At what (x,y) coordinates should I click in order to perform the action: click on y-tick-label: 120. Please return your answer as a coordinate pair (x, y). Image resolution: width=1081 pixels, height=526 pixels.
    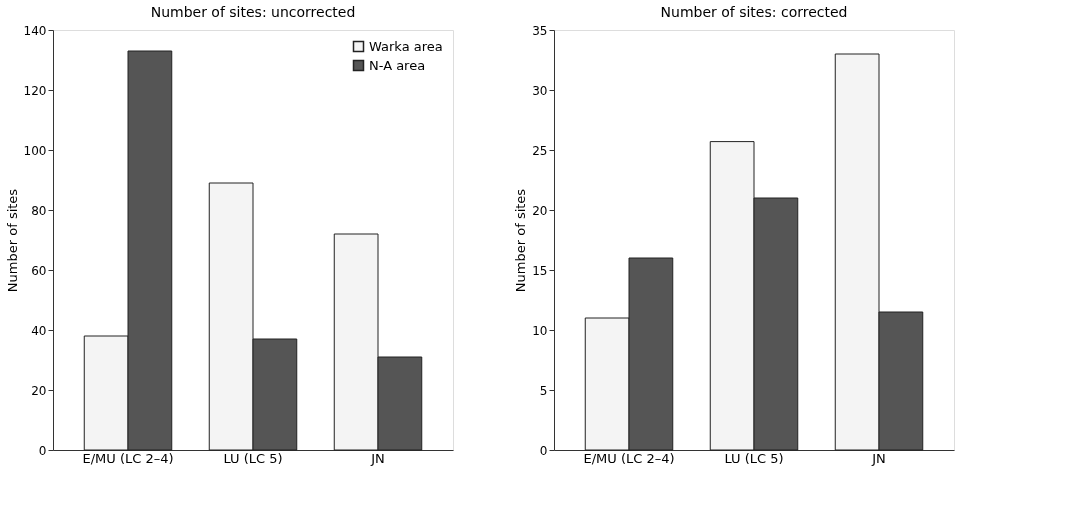
    Looking at the image, I should click on (35, 90).